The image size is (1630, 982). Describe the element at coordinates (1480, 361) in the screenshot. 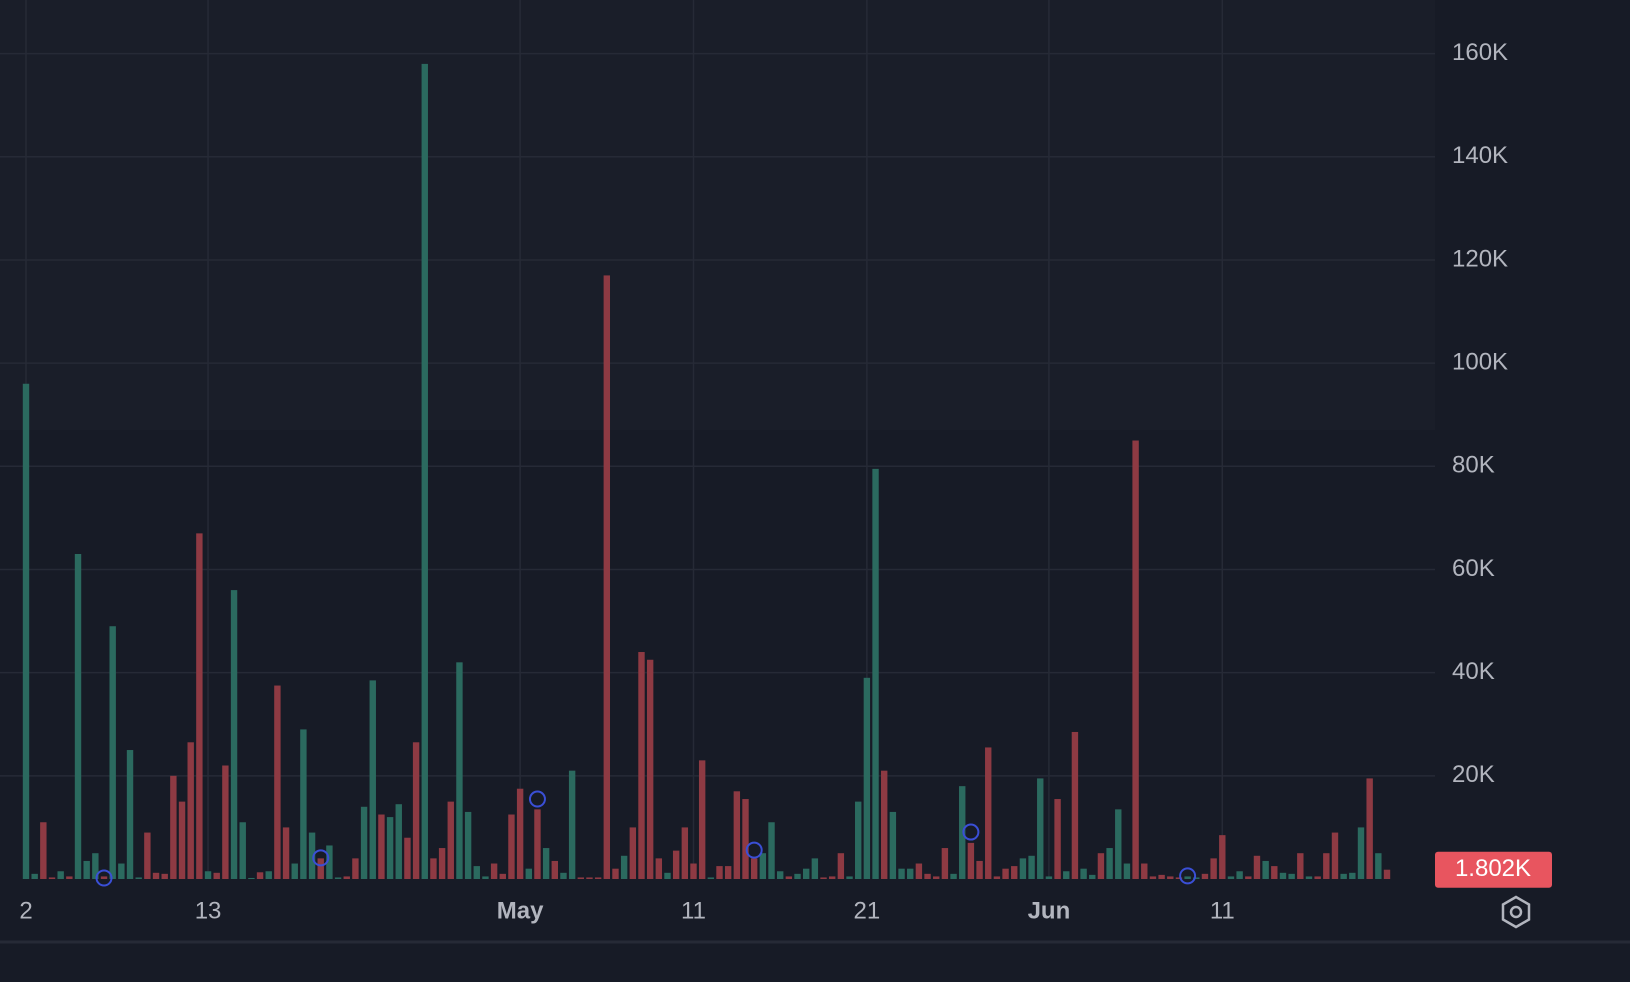

I see `y-tick-label: 100K` at that location.